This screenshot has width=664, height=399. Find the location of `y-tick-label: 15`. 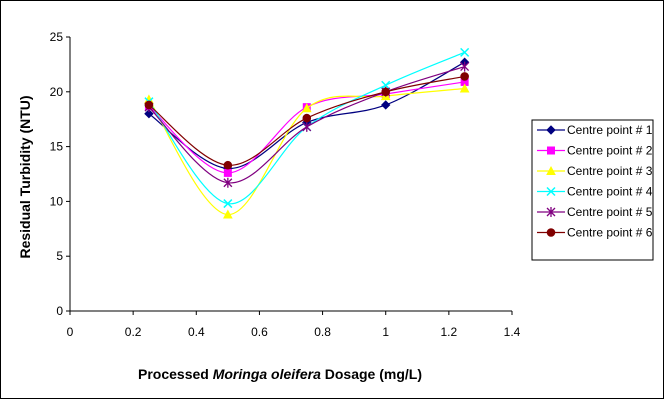

y-tick-label: 15 is located at coordinates (57, 147).